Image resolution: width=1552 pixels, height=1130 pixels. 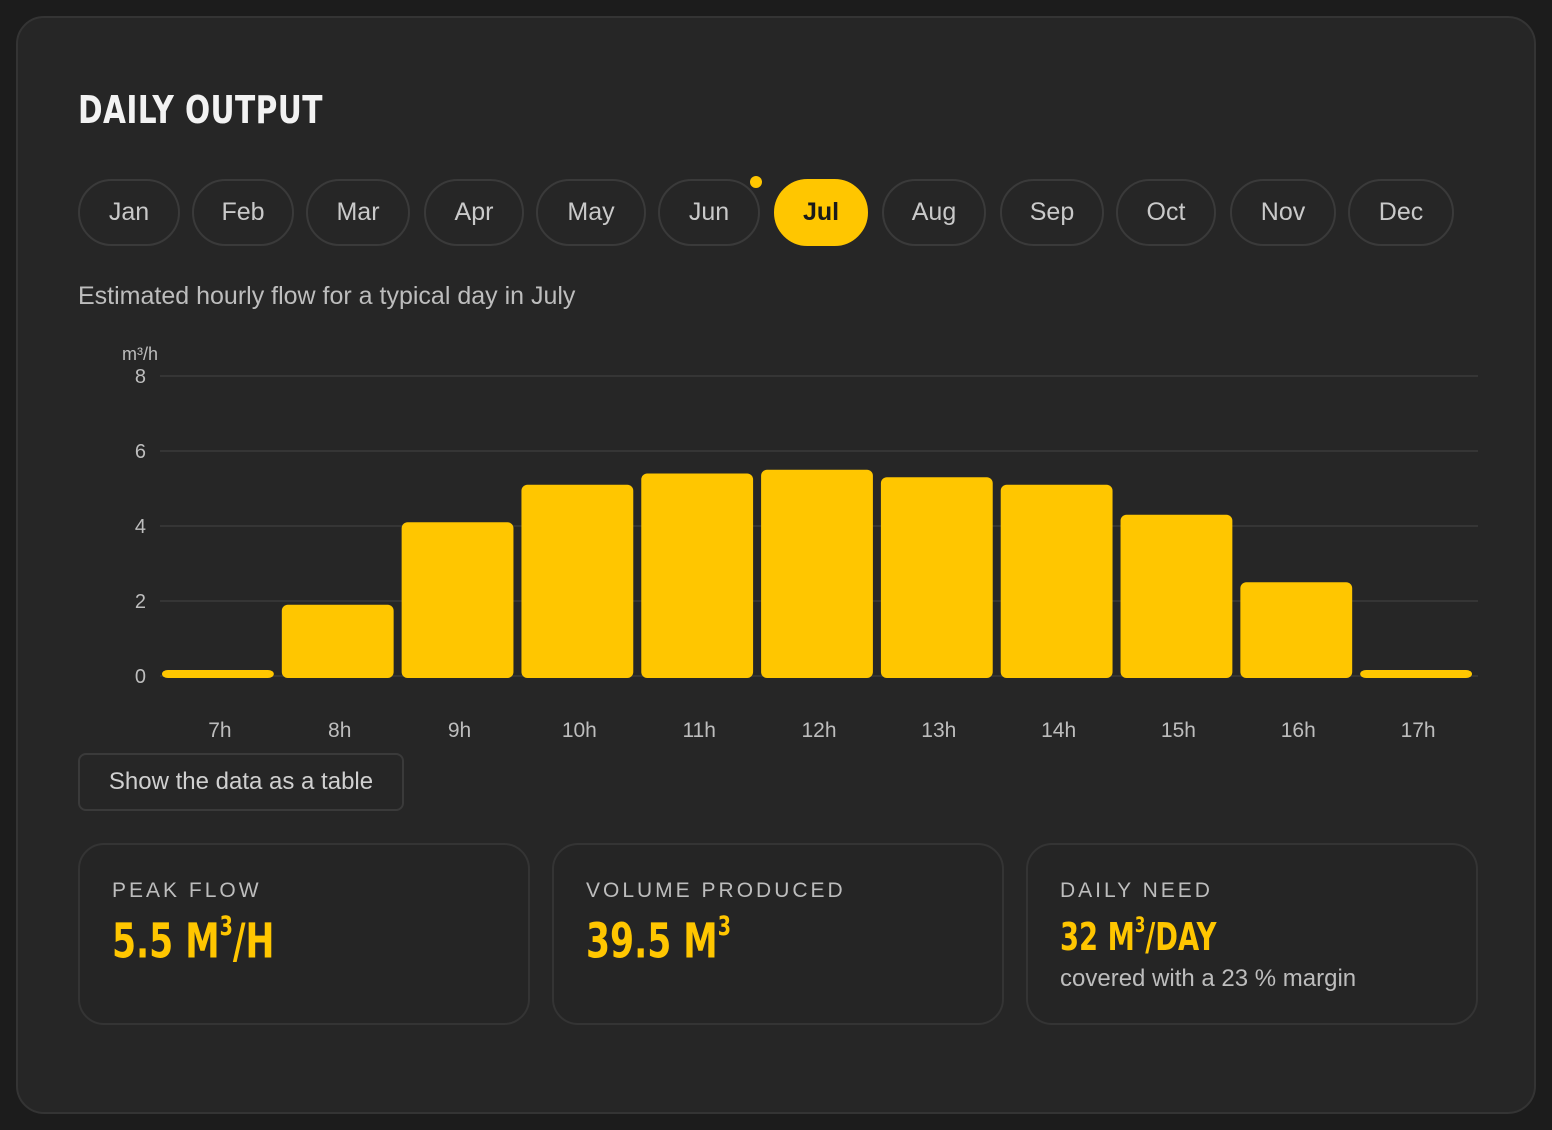 I want to click on stat-need-number: 32 M, so click(x=1097, y=936).